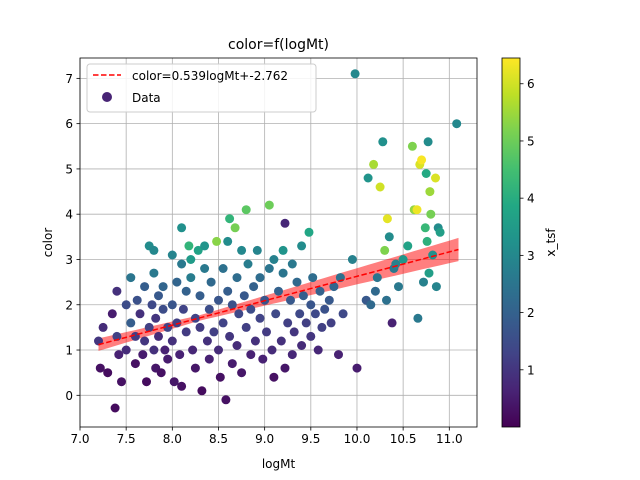  Describe the element at coordinates (278, 45) in the screenshot. I see `chart-title: color=f(logMt)` at that location.